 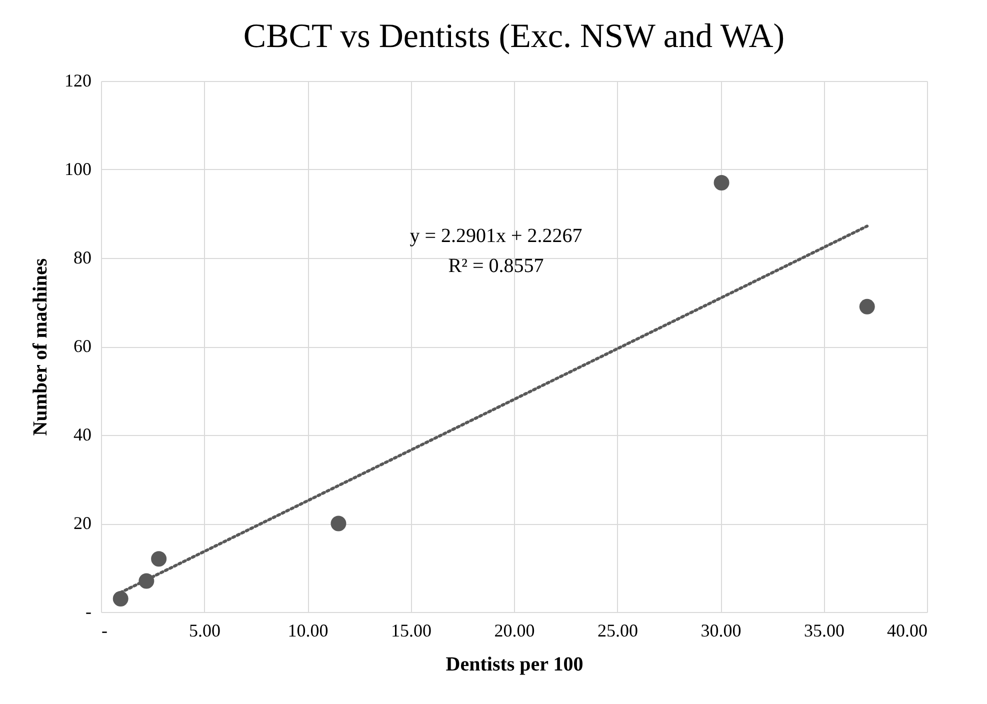 What do you see at coordinates (41, 347) in the screenshot?
I see `y-axis-title: Number of machines` at bounding box center [41, 347].